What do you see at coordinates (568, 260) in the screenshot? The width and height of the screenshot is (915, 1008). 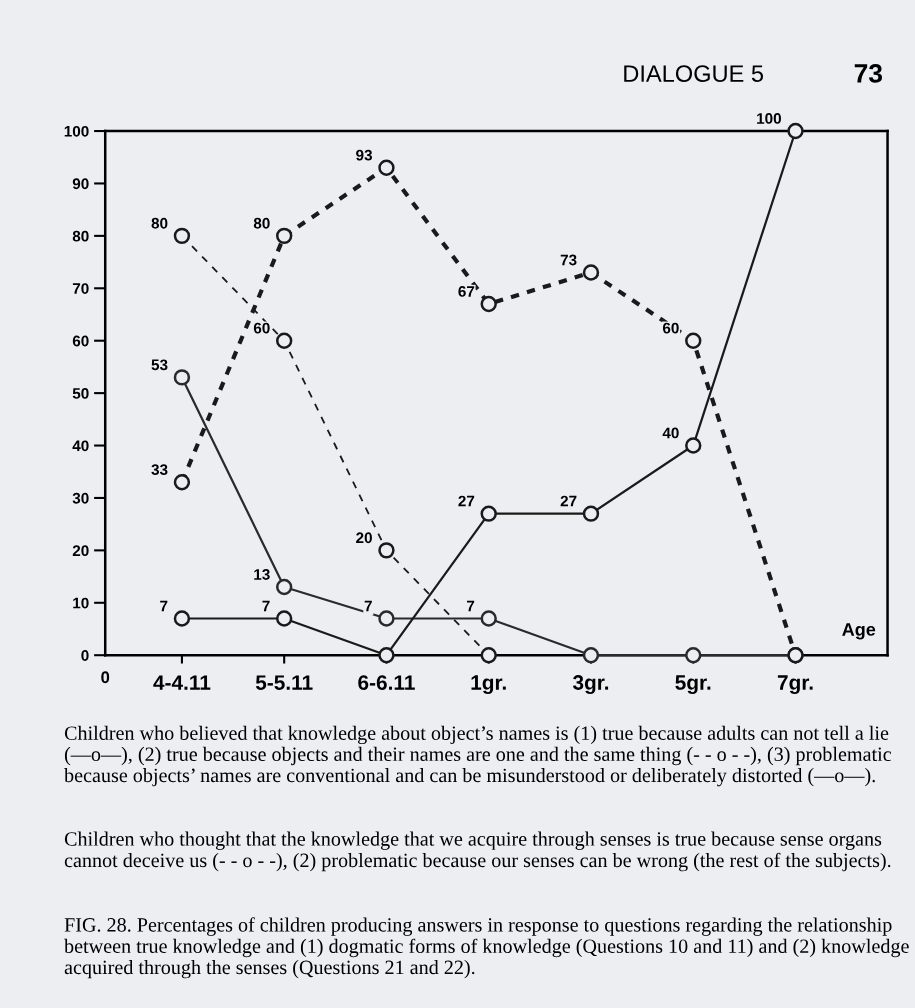 I see `data-label: 73` at bounding box center [568, 260].